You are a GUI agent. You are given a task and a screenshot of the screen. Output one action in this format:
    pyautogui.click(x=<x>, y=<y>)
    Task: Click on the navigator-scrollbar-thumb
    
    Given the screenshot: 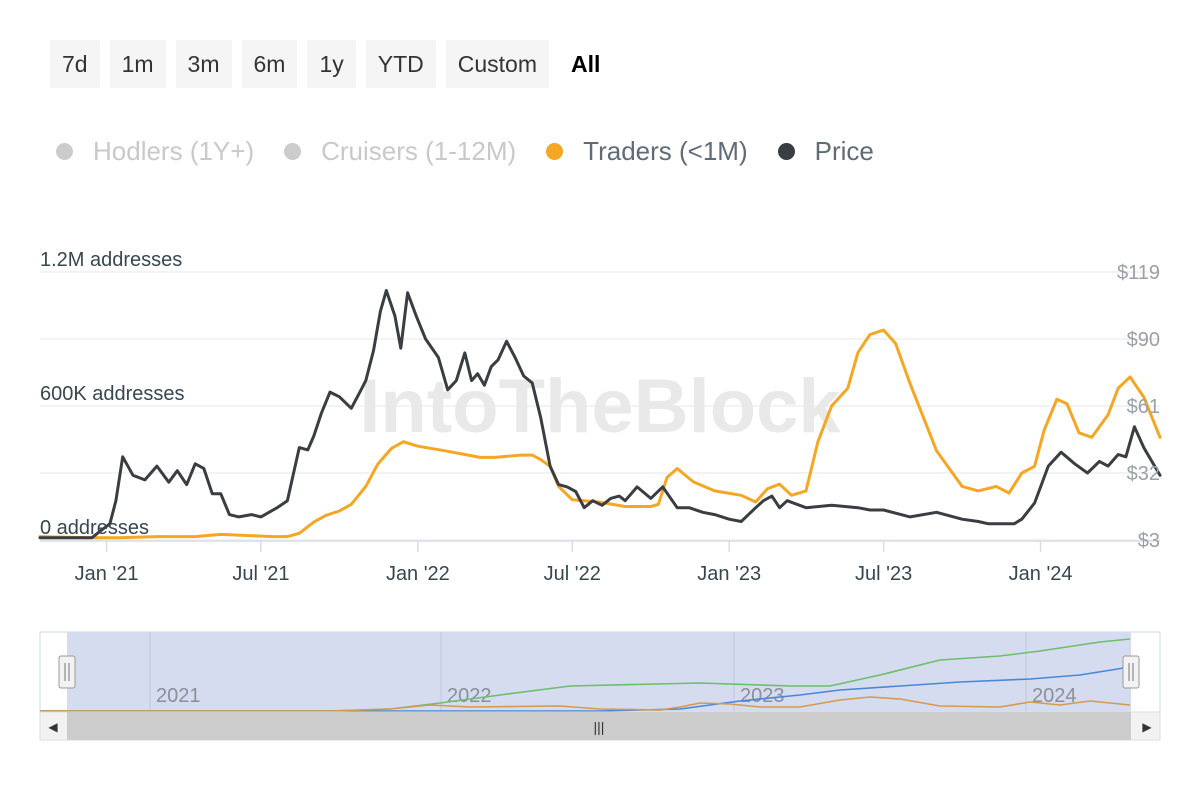 What is the action you would take?
    pyautogui.click(x=599, y=726)
    